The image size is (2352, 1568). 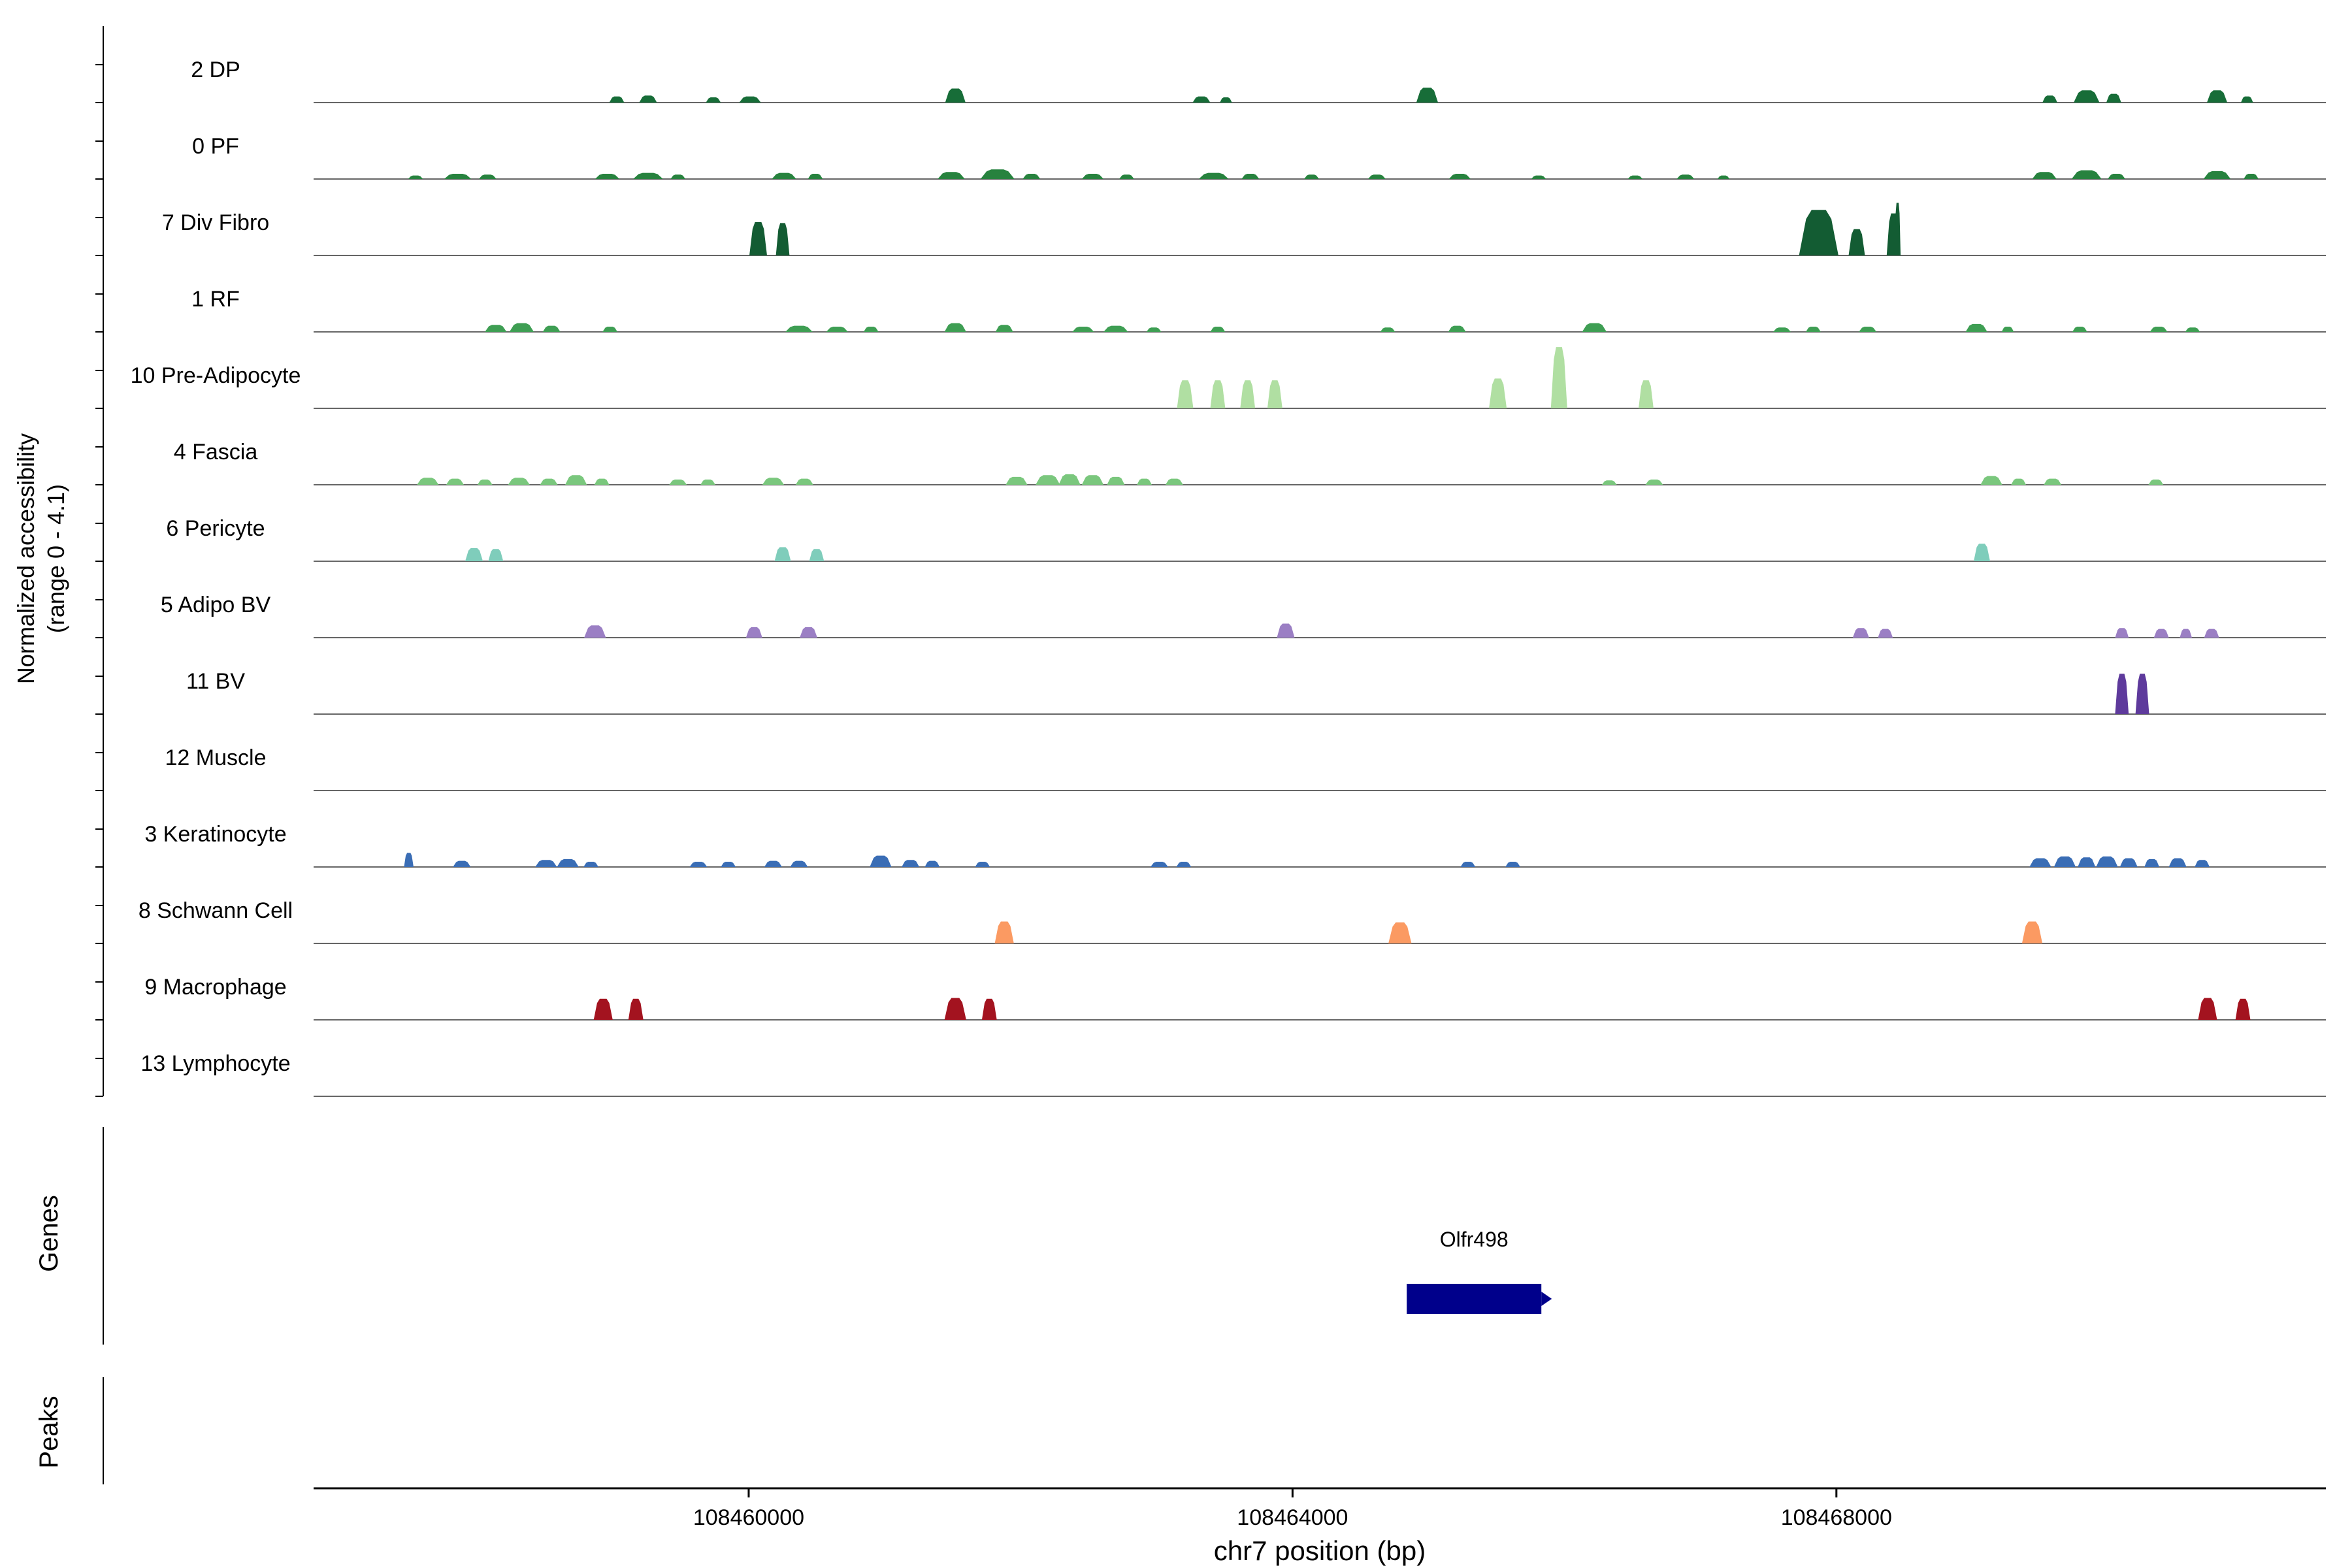 What do you see at coordinates (25, 558) in the screenshot?
I see `y-axis-title-line1: Normalized accessibility` at bounding box center [25, 558].